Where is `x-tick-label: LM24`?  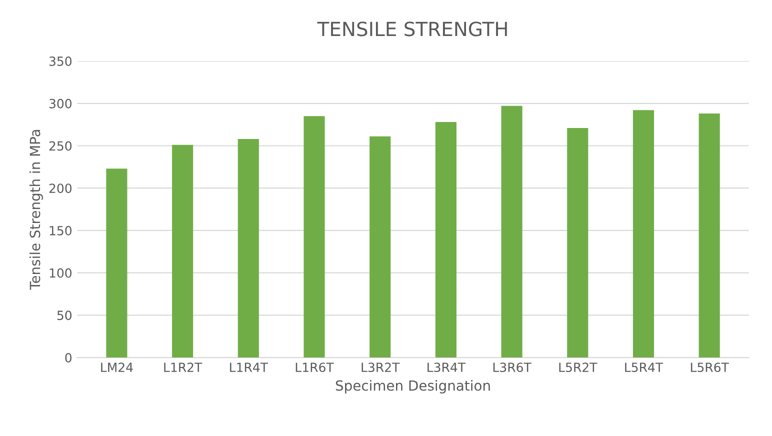
x-tick-label: LM24 is located at coordinates (117, 367).